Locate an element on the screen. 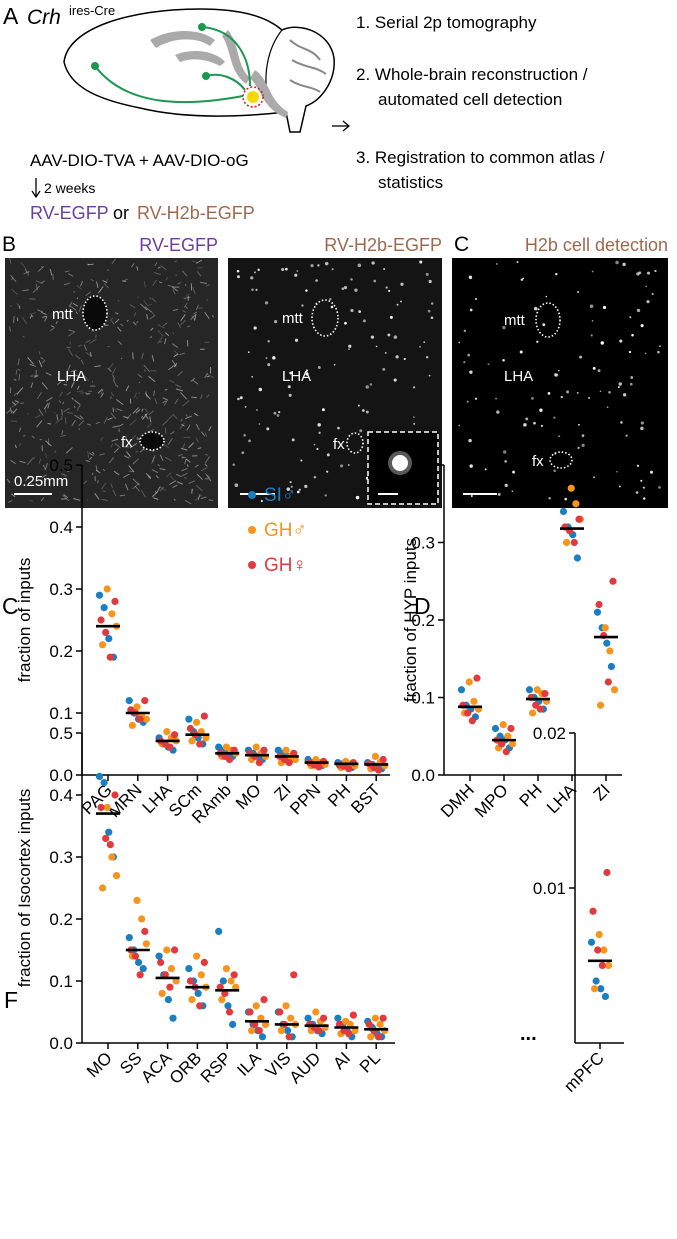 This screenshot has height=1239, width=677. x-tick-label: RSP is located at coordinates (216, 1067).